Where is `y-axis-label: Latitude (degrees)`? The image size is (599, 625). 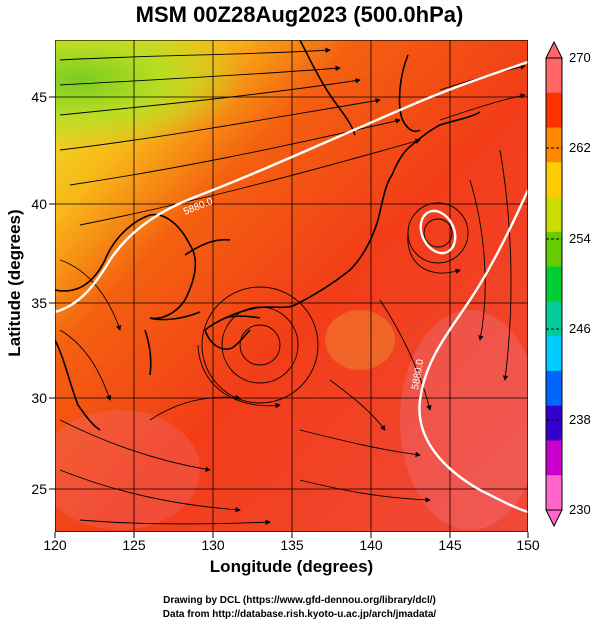
y-axis-label: Latitude (degrees) is located at coordinates (14, 283).